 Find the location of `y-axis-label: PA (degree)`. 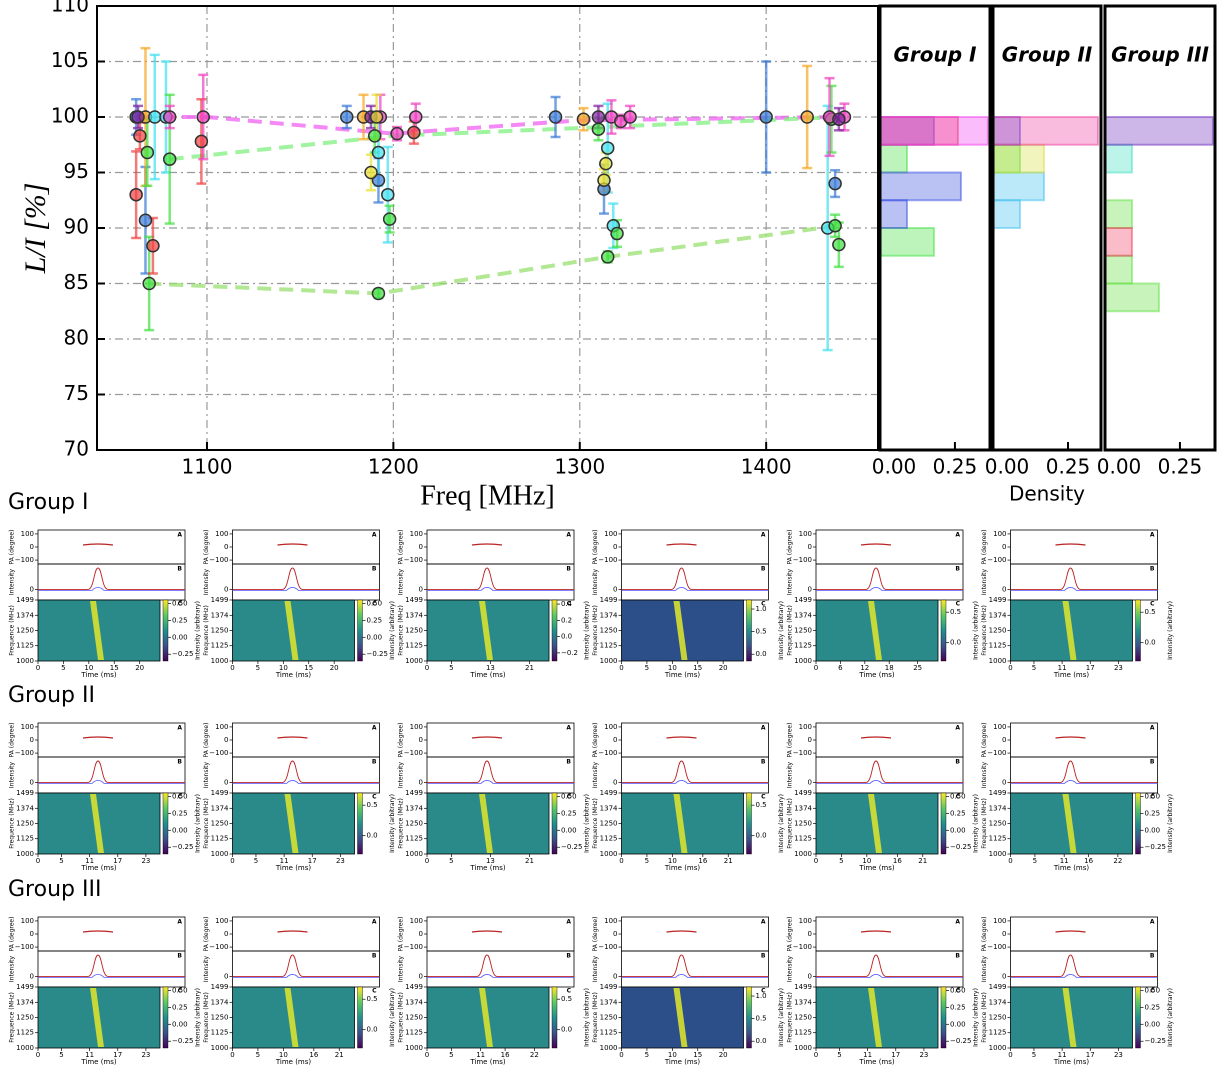

y-axis-label: PA (degree) is located at coordinates (790, 740).